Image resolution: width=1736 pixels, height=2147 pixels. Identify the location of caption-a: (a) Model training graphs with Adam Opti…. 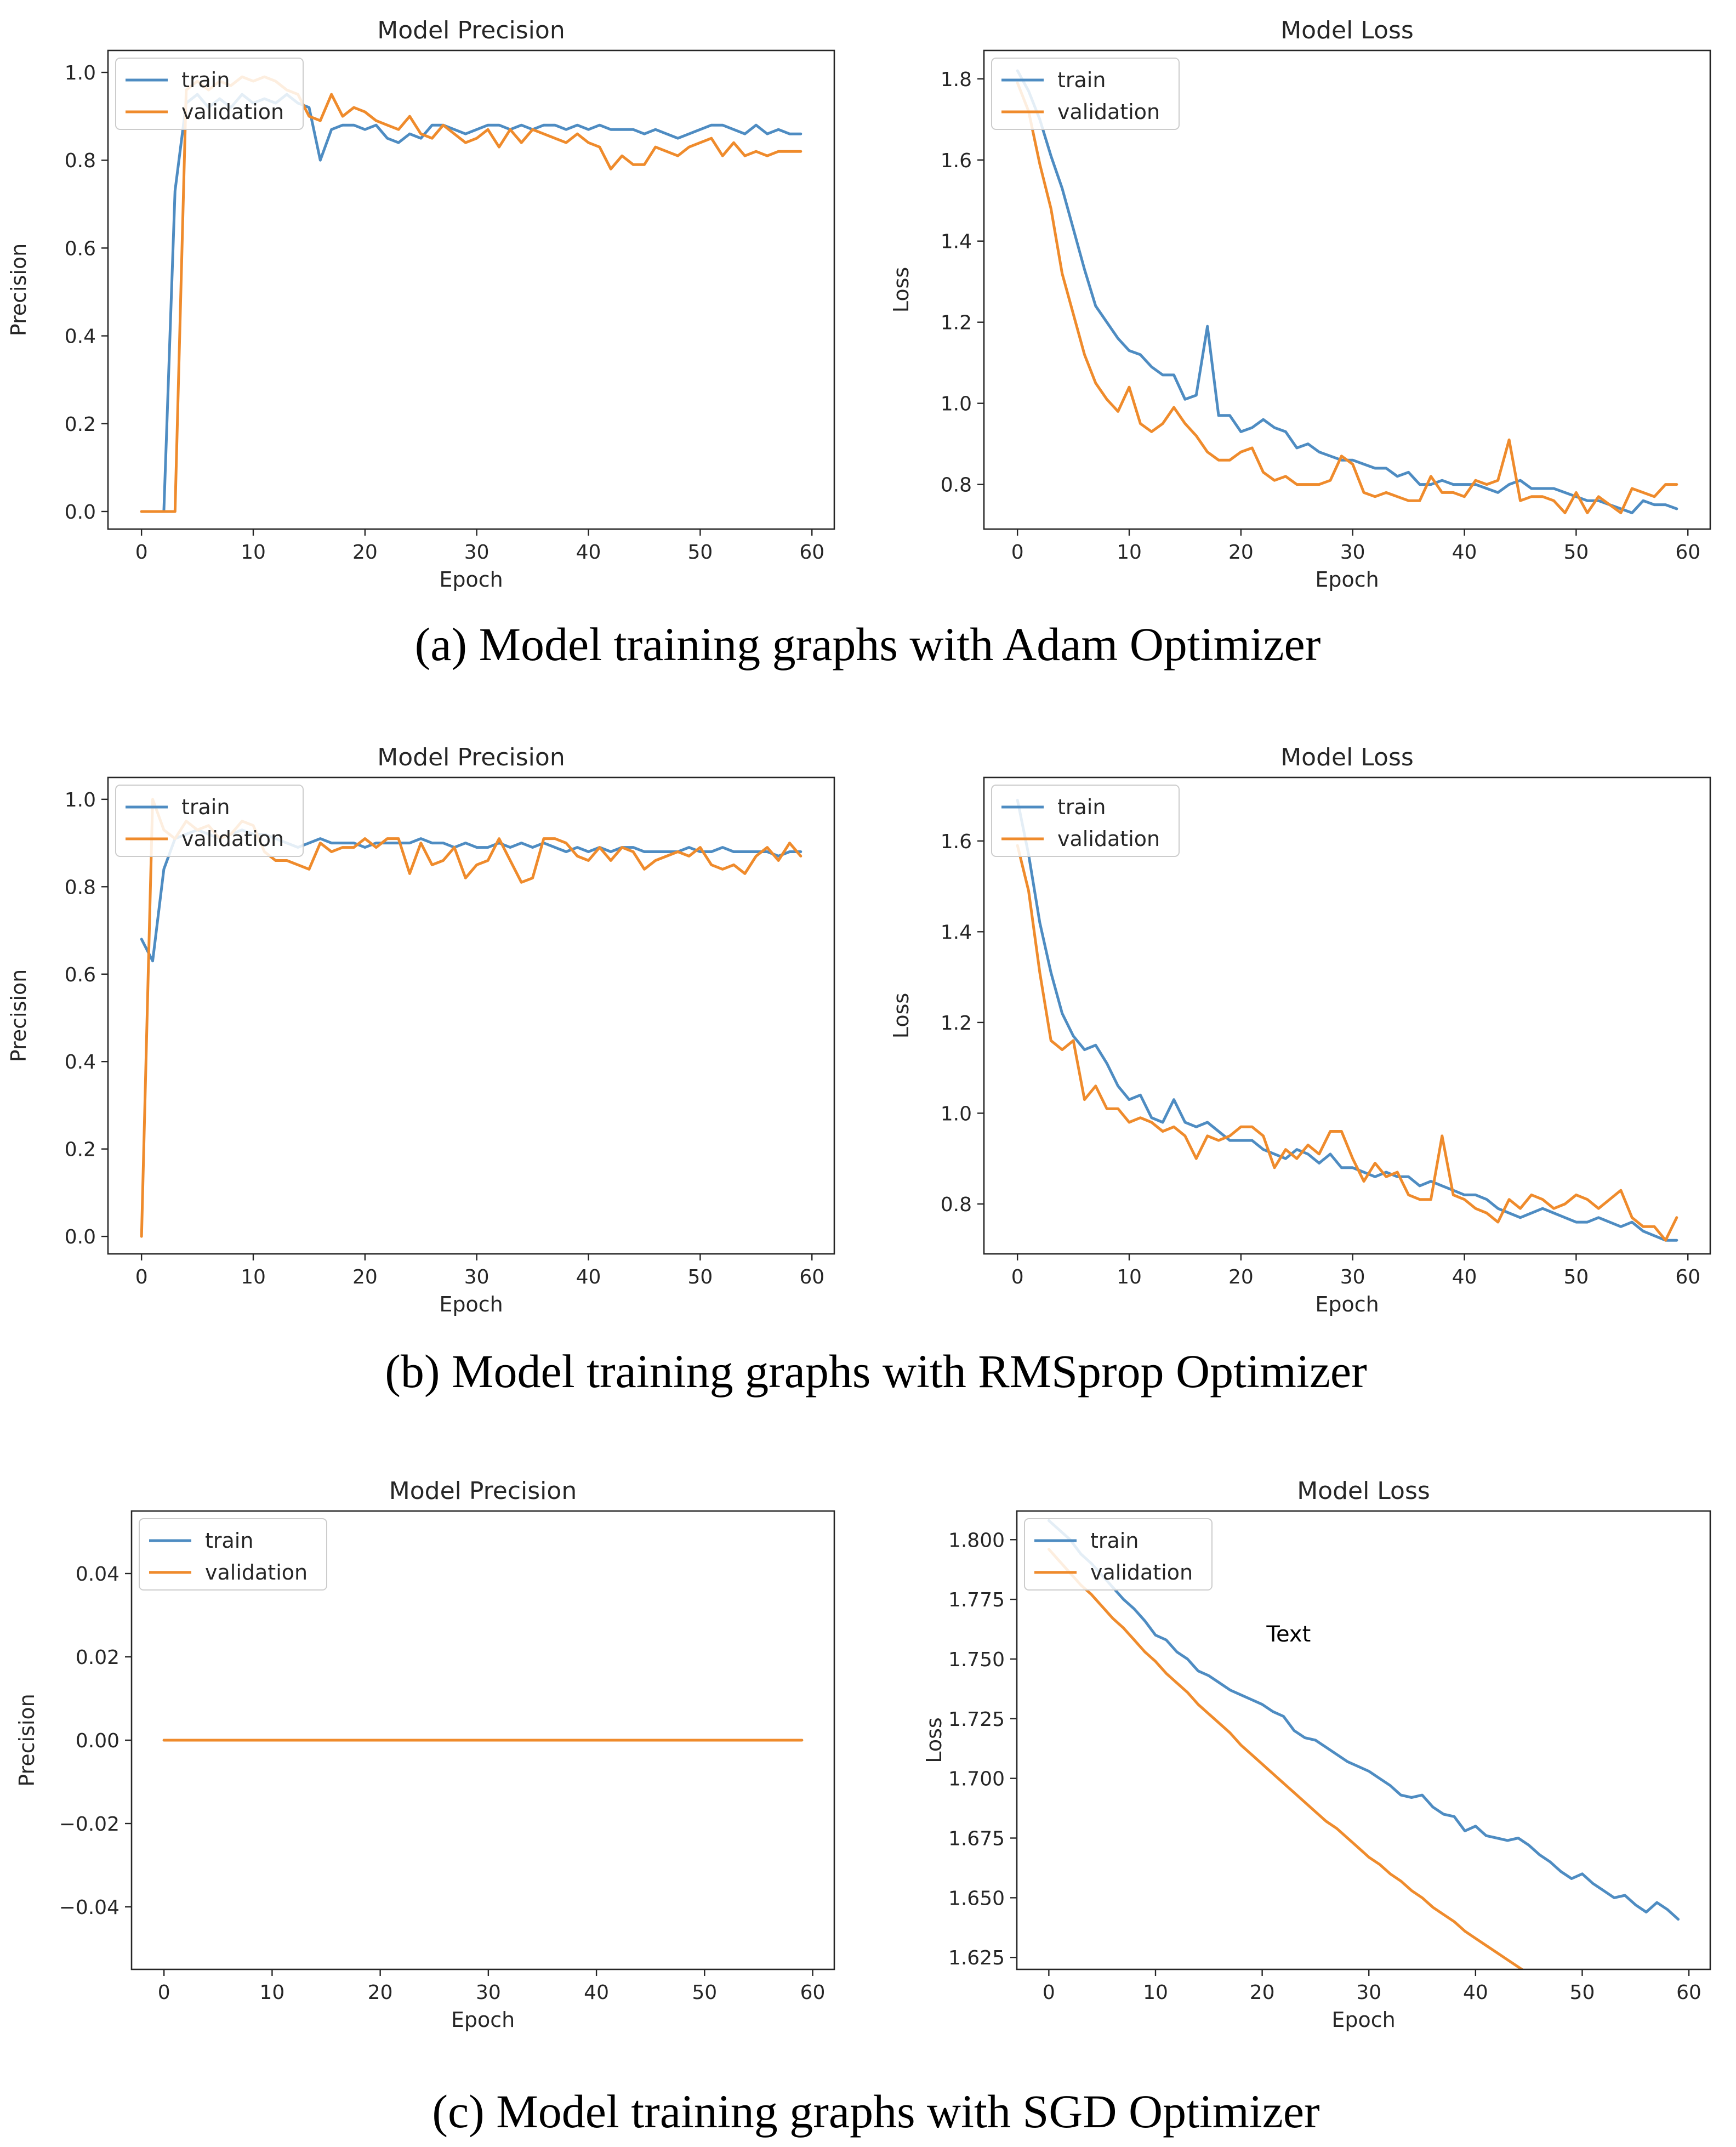
(868, 645).